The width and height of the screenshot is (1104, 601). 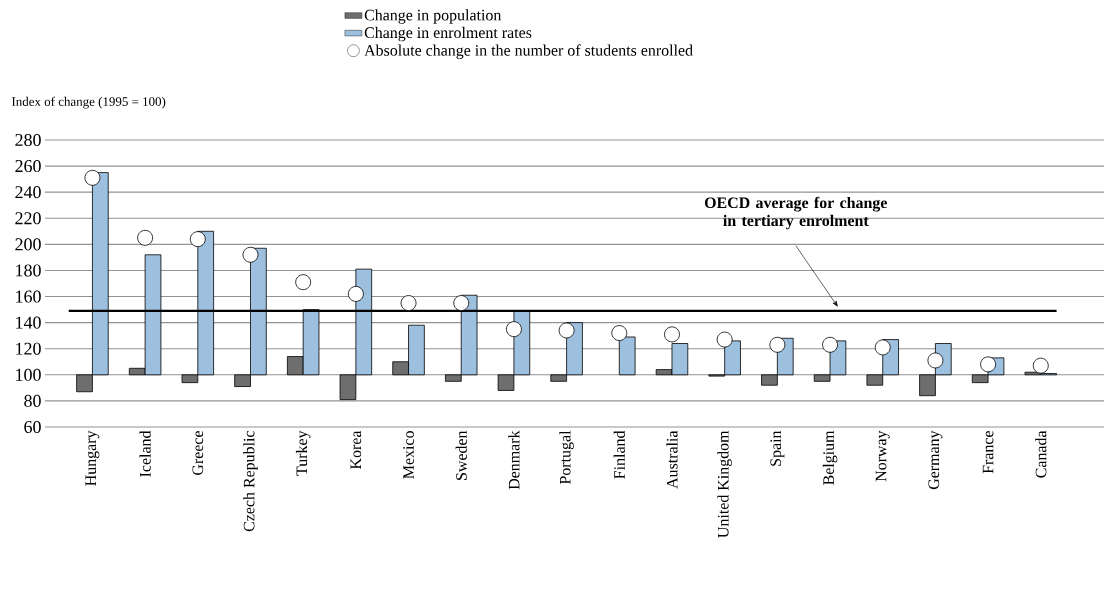 I want to click on x-tick-label: Greece, so click(x=198, y=453).